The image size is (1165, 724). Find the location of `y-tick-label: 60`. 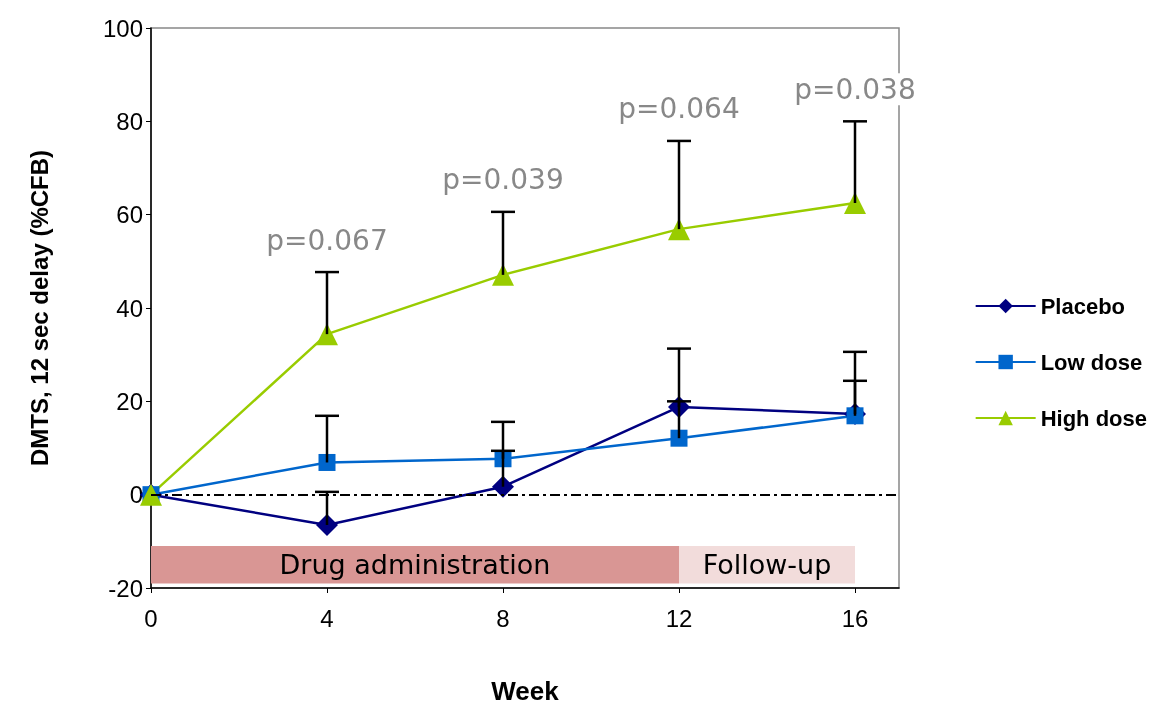

y-tick-label: 60 is located at coordinates (129, 215).